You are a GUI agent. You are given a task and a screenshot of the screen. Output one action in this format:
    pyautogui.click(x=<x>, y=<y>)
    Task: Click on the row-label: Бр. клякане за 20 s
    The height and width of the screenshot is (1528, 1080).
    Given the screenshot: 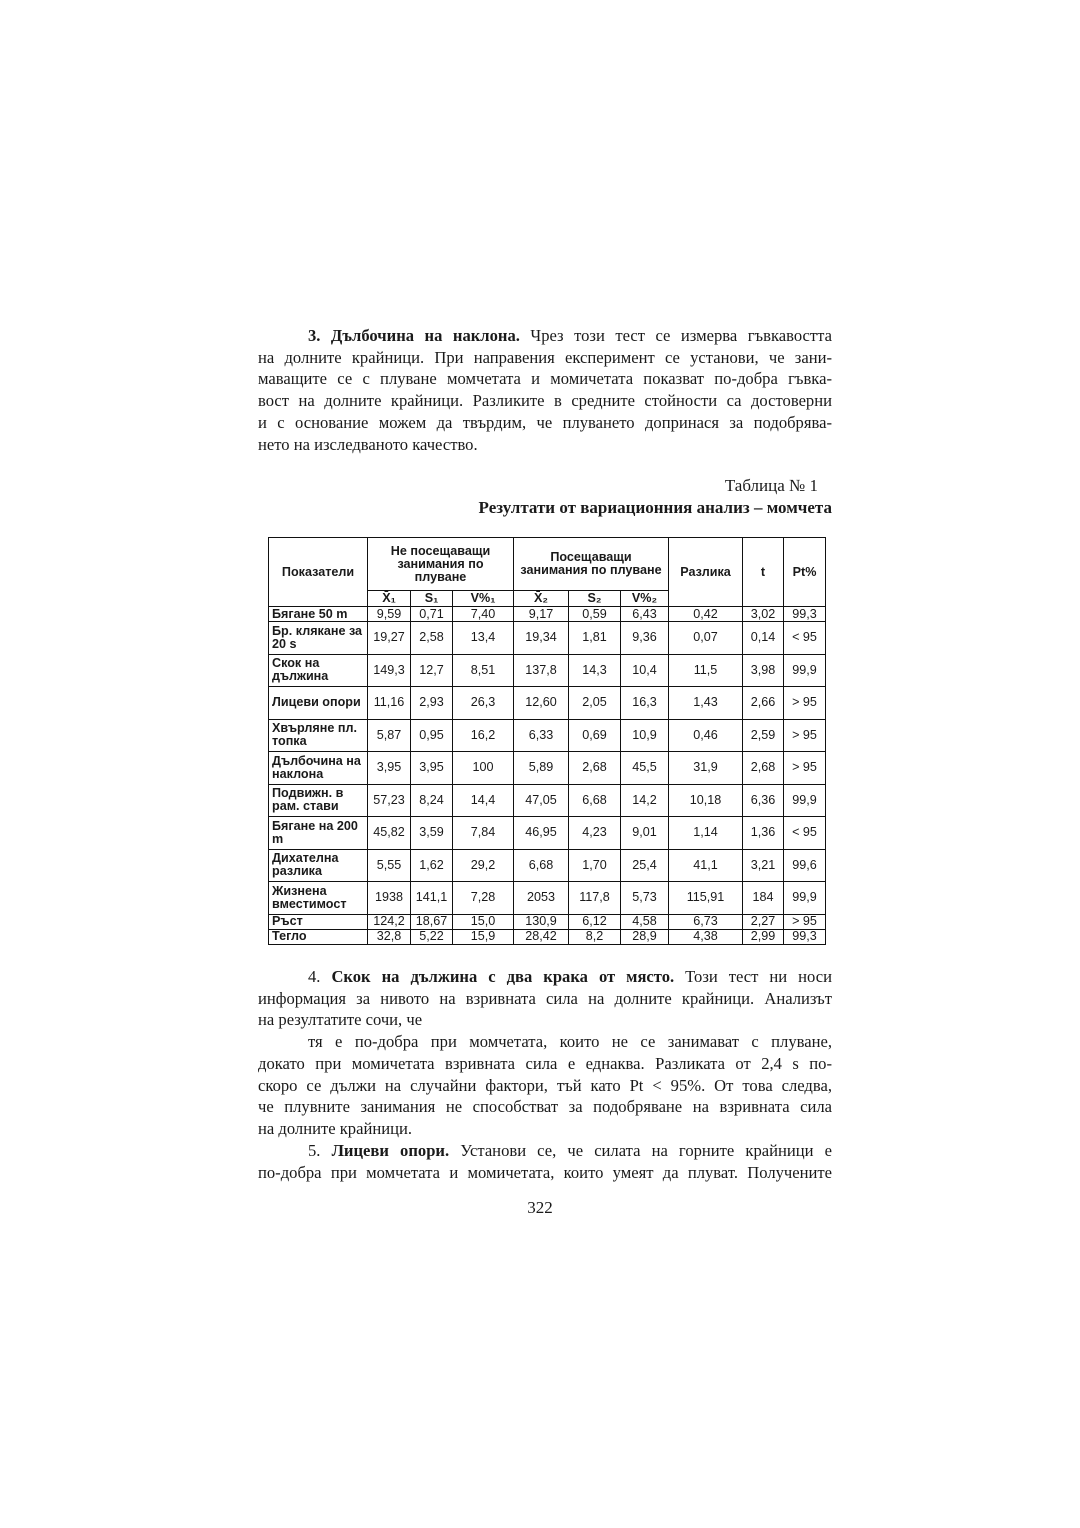 What is the action you would take?
    pyautogui.click(x=318, y=638)
    